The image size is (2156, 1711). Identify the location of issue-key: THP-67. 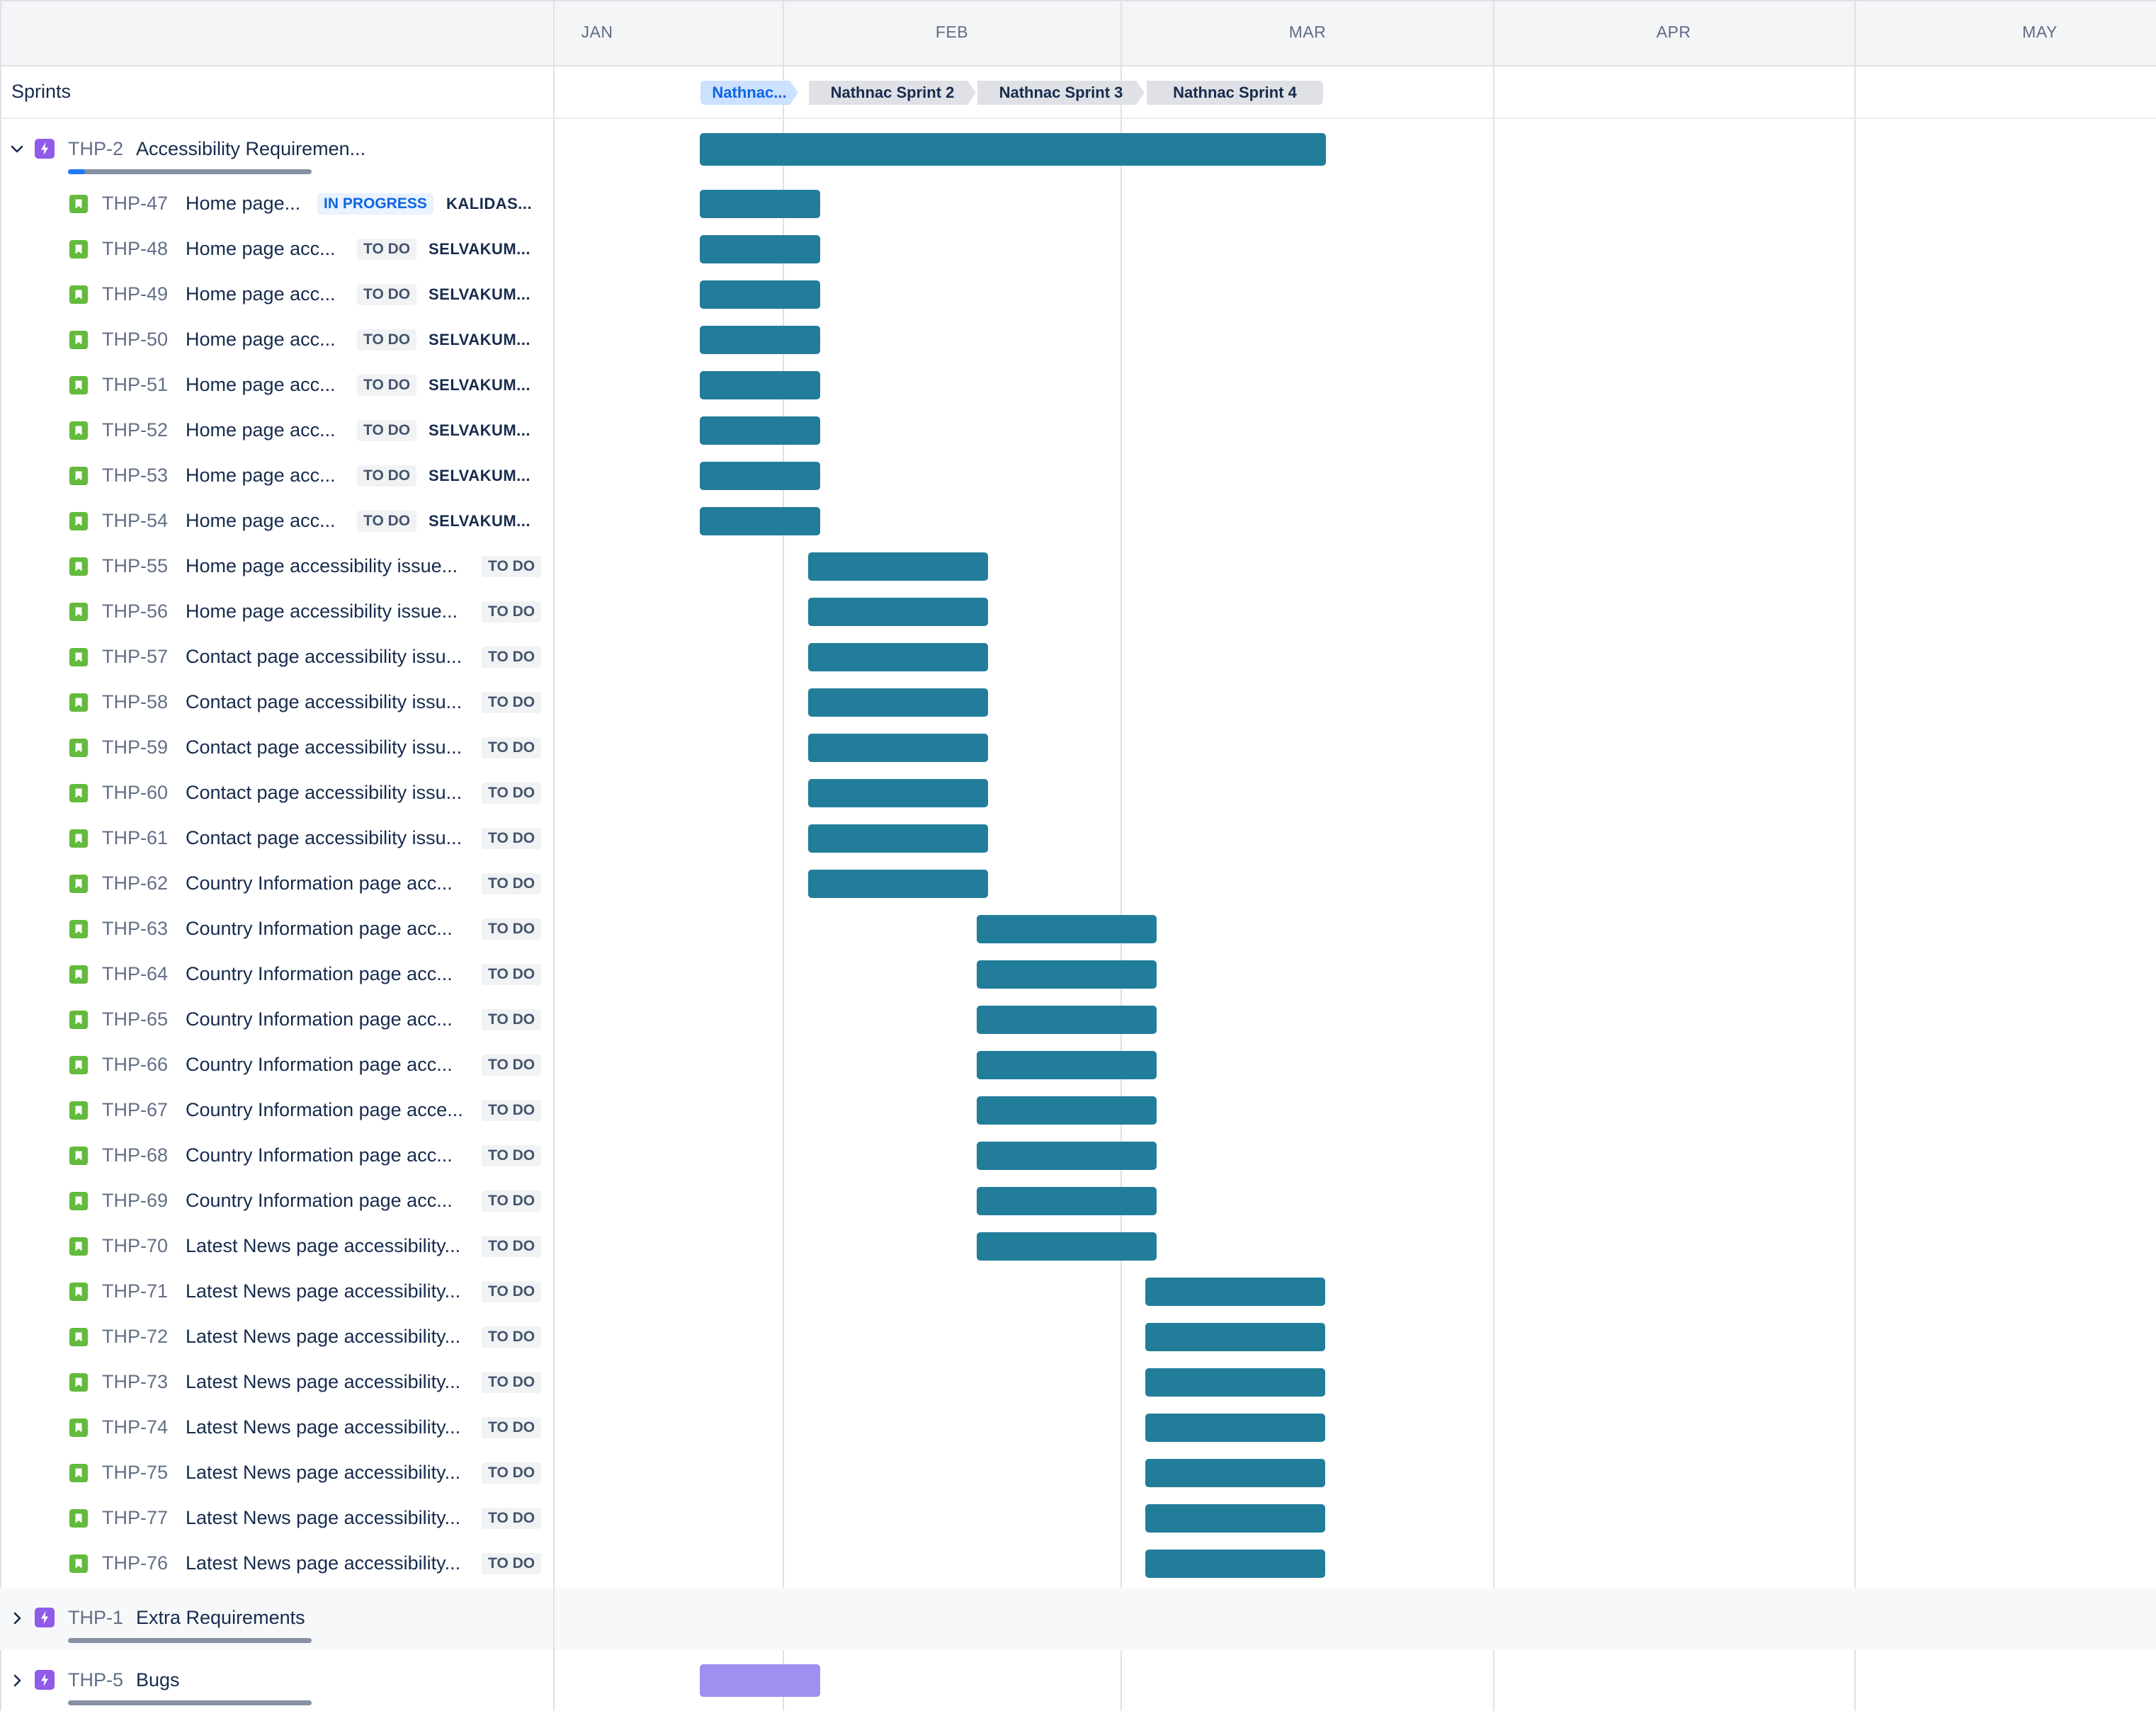
(135, 1109).